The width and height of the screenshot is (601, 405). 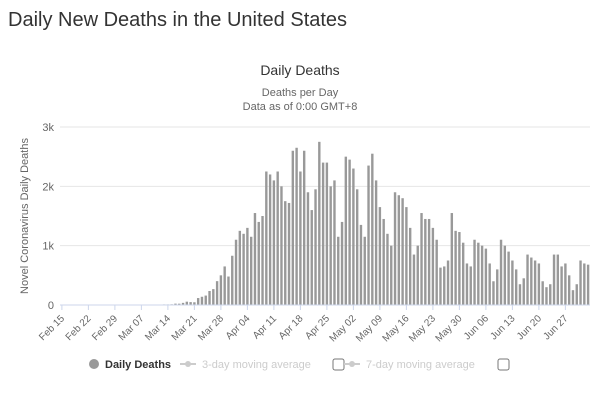 I want to click on y-tick-label: 3k, so click(x=48, y=128).